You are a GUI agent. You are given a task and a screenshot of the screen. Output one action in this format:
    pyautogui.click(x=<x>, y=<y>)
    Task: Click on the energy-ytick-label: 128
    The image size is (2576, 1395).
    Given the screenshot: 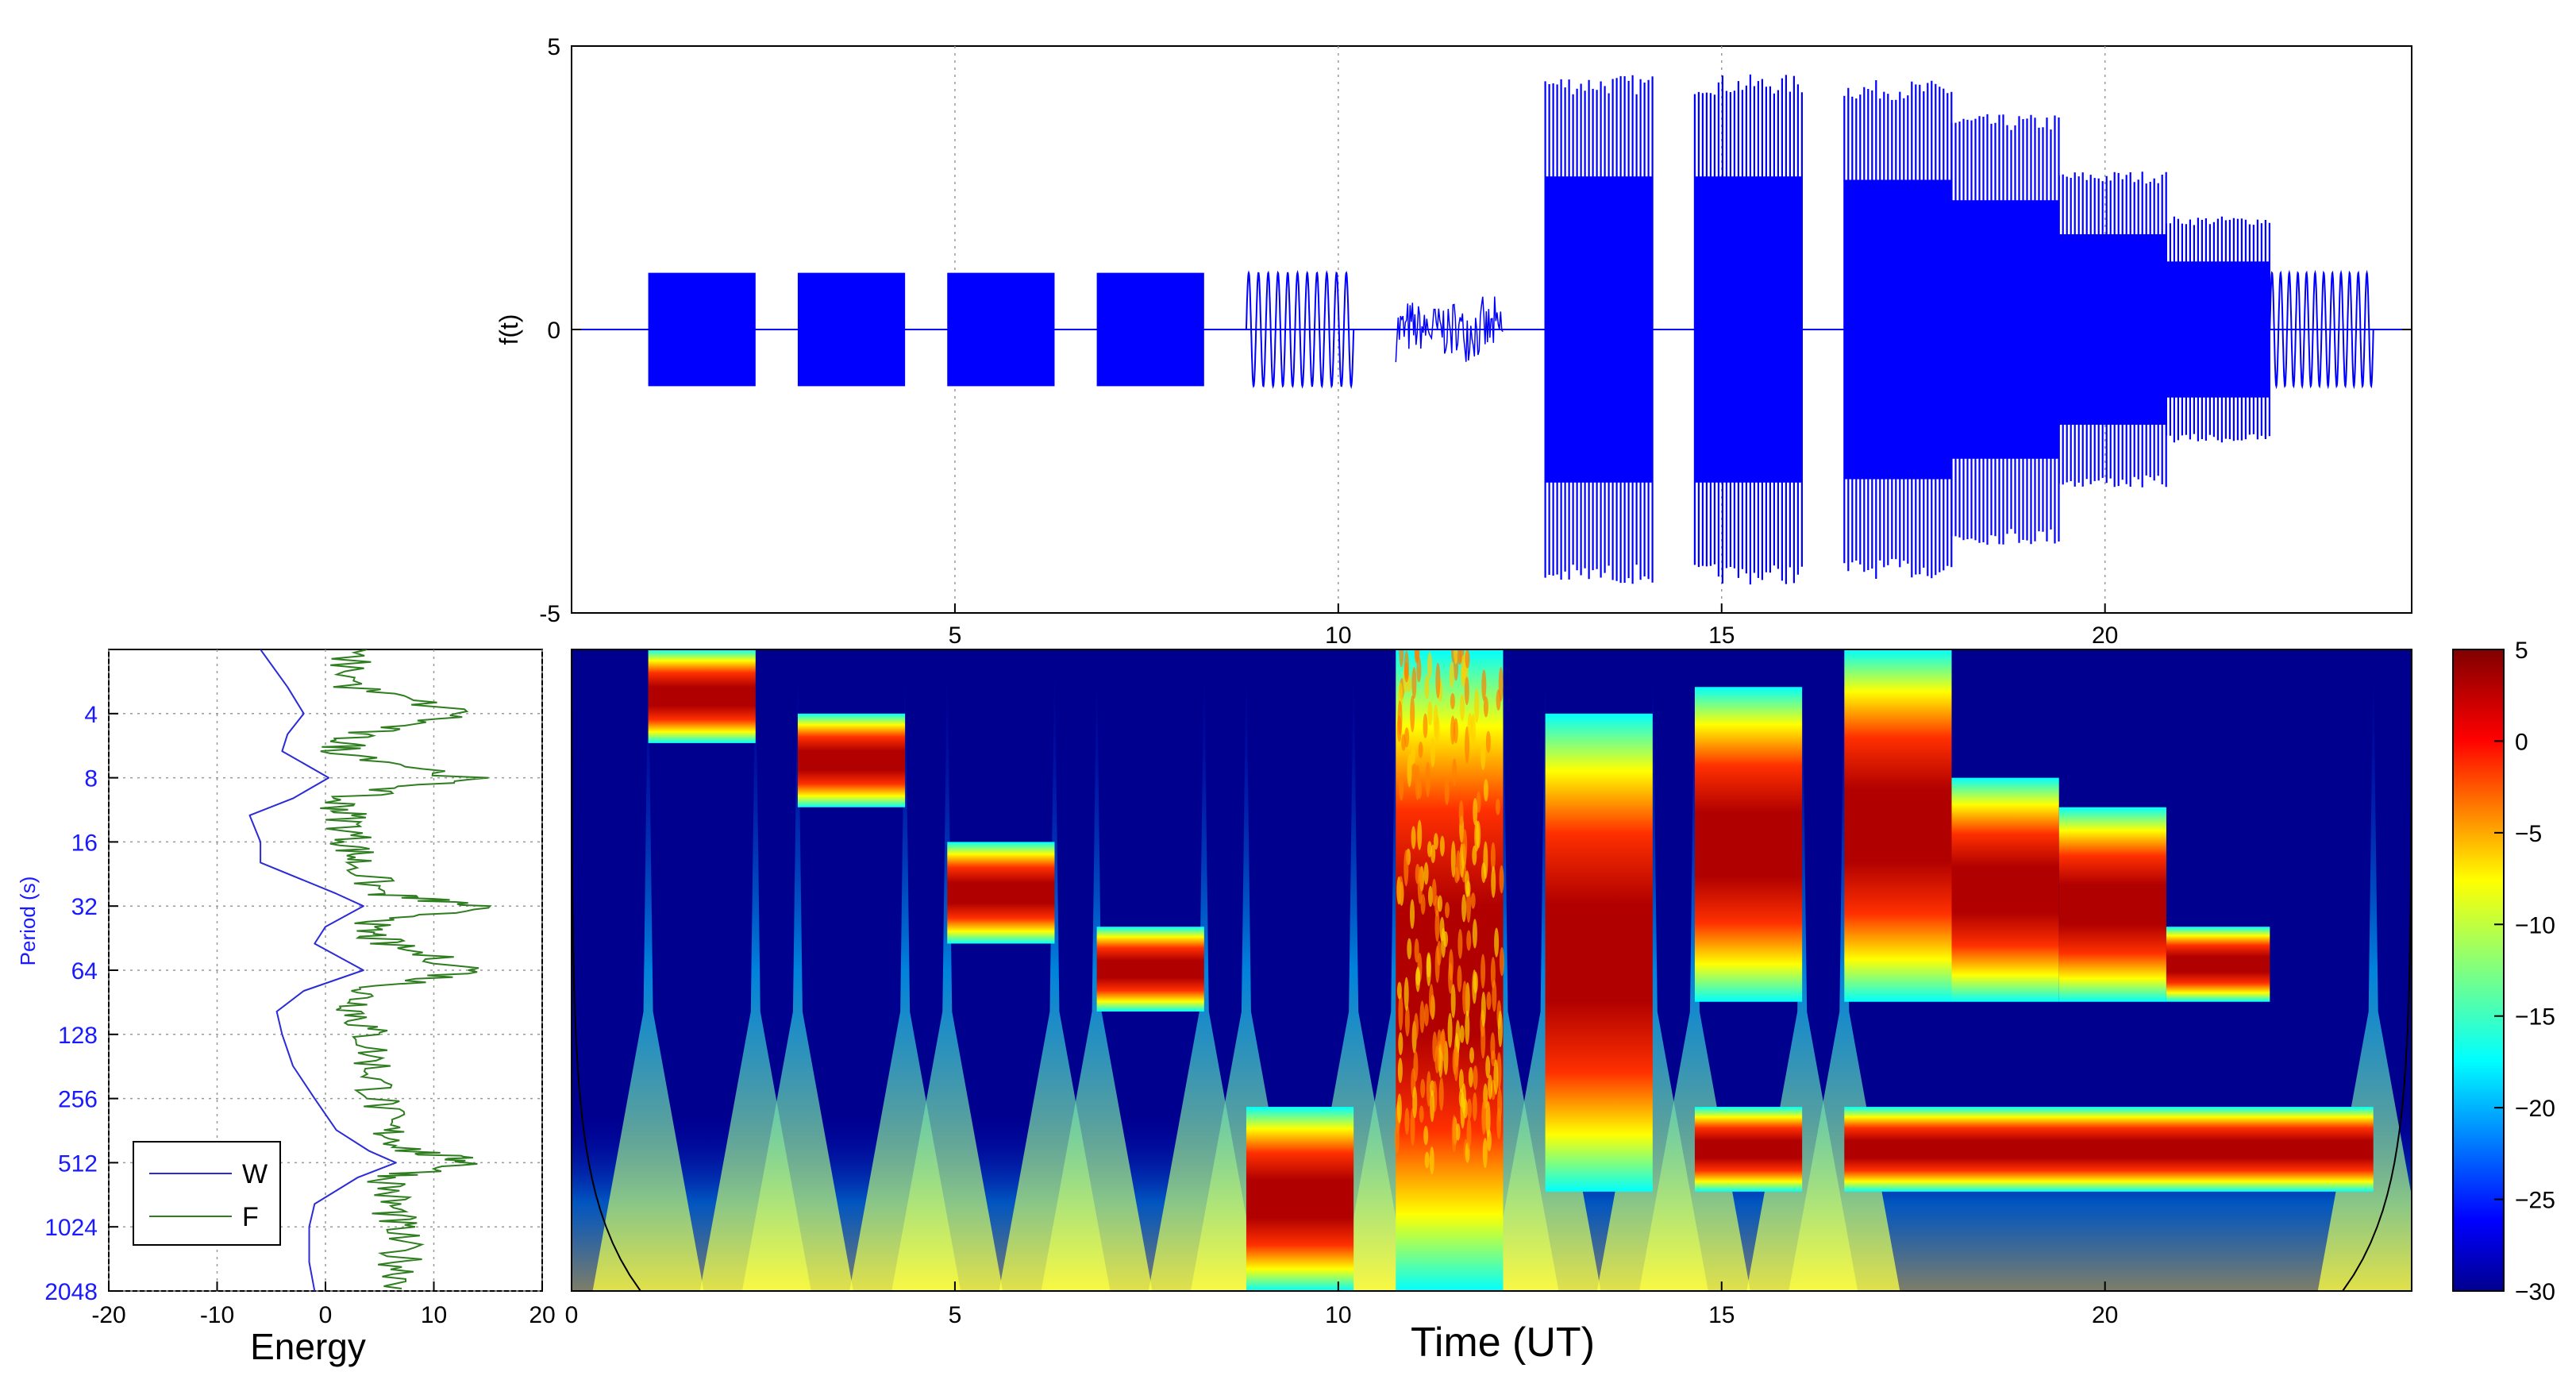 What is the action you would take?
    pyautogui.click(x=78, y=1036)
    